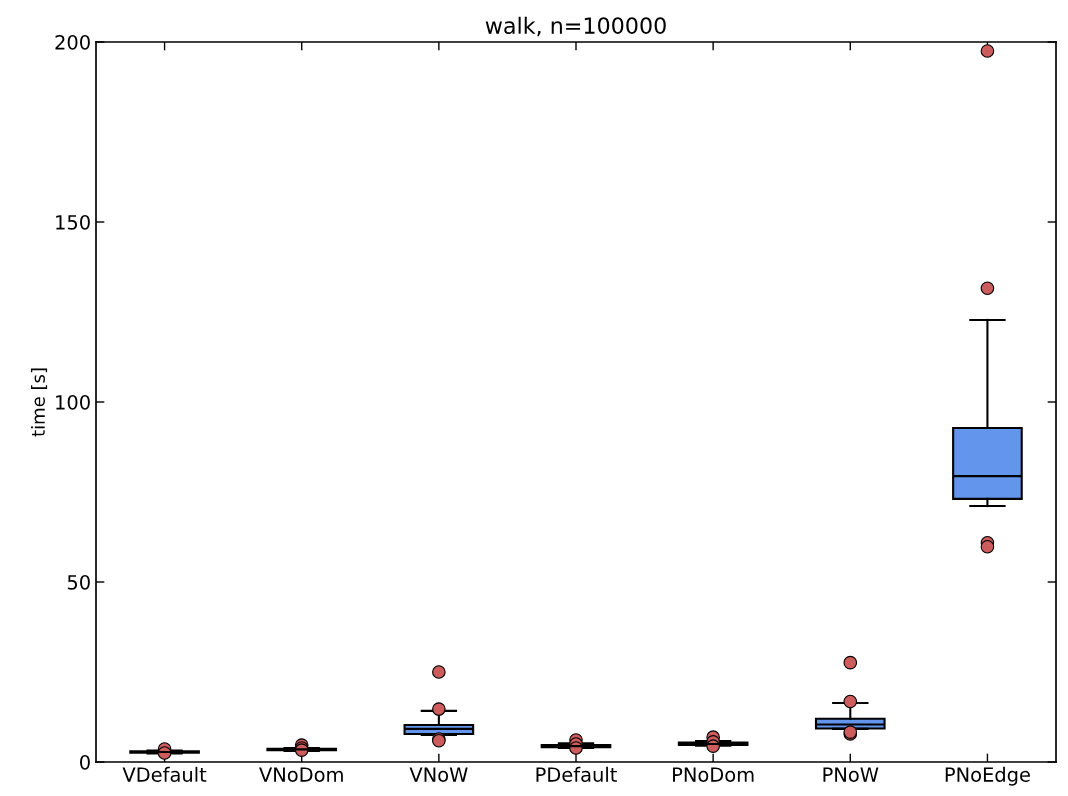 The height and width of the screenshot is (796, 1068). What do you see at coordinates (851, 774) in the screenshot?
I see `x-tick-label: PNoW` at bounding box center [851, 774].